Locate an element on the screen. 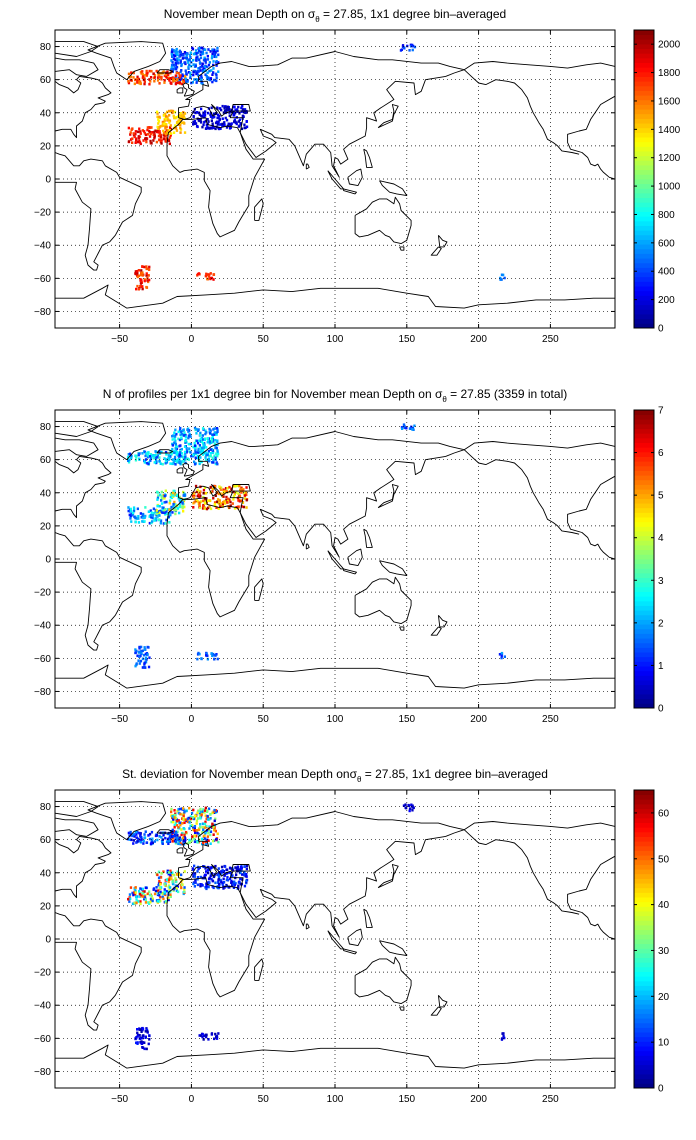 This screenshot has height=1140, width=696. colorbar-tick-label: 4 is located at coordinates (661, 538).